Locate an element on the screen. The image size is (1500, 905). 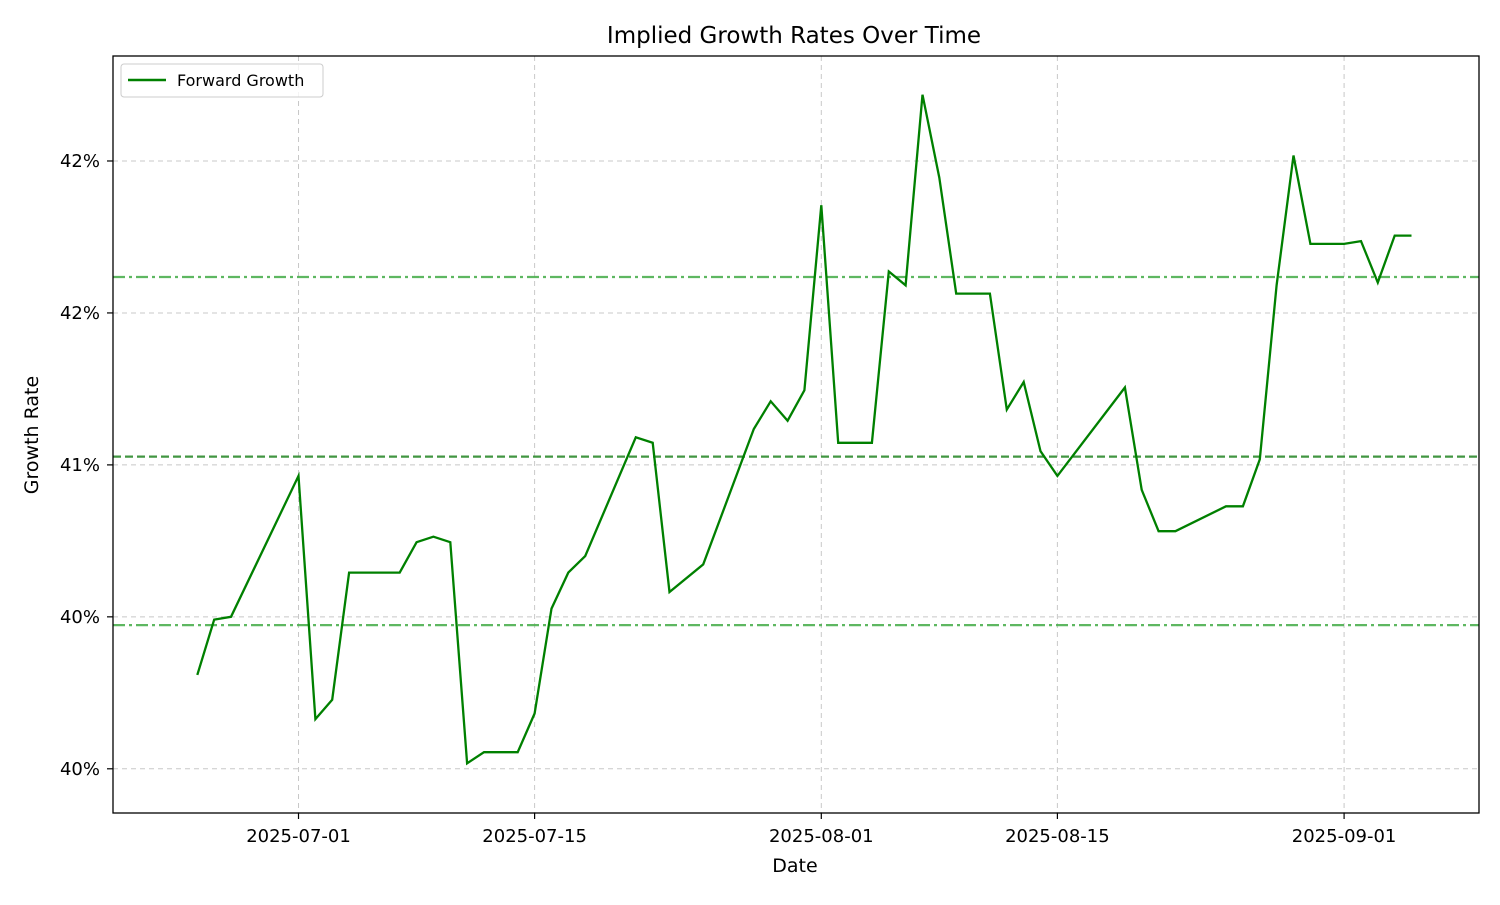
x-tick-label: 2025-07-01 is located at coordinates (298, 836).